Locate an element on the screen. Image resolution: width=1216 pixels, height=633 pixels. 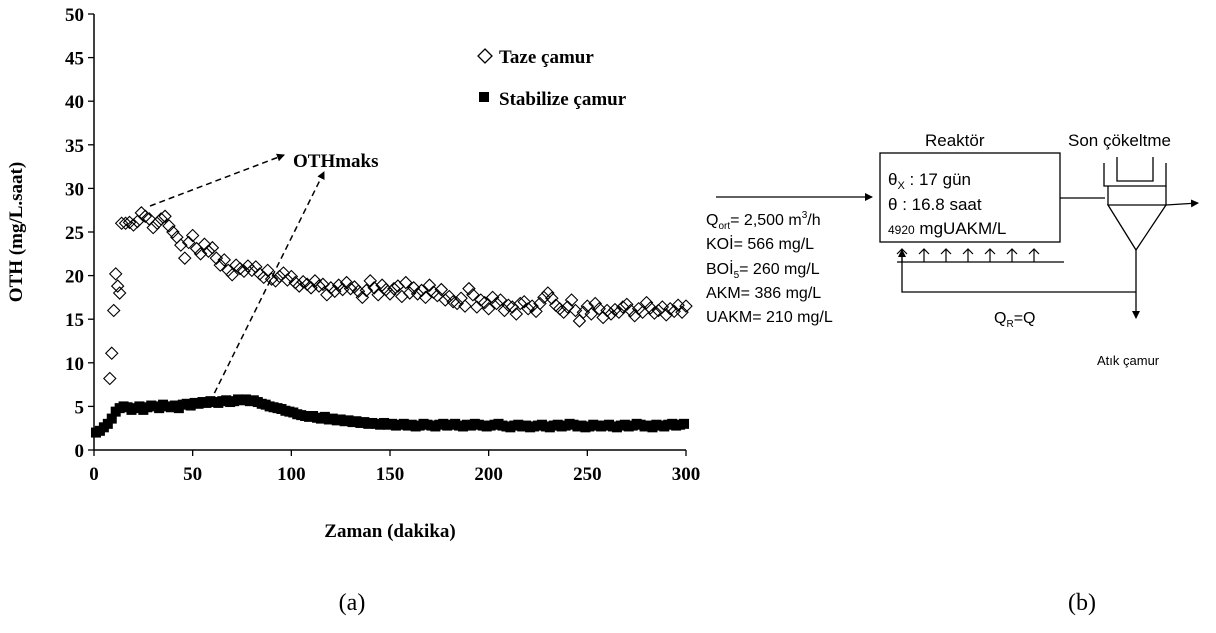
y-tick-label: 5 is located at coordinates (80, 407).